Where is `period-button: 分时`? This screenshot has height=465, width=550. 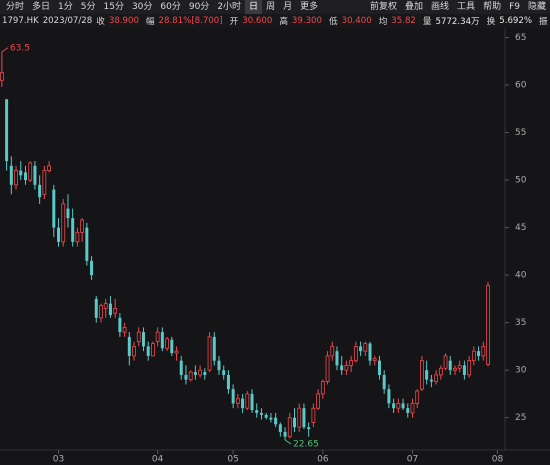 period-button: 分时 is located at coordinates (15, 7).